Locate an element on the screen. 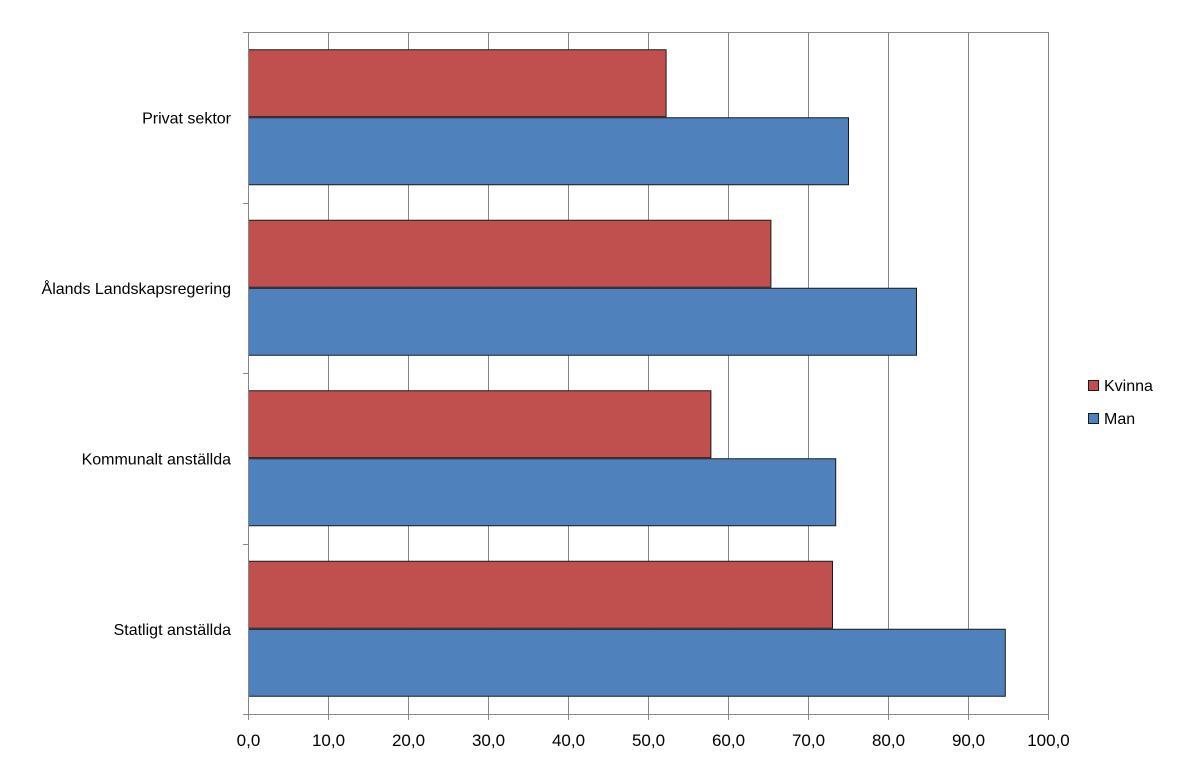 The image size is (1181, 768). x-tick-label: 80,0 is located at coordinates (888, 740).